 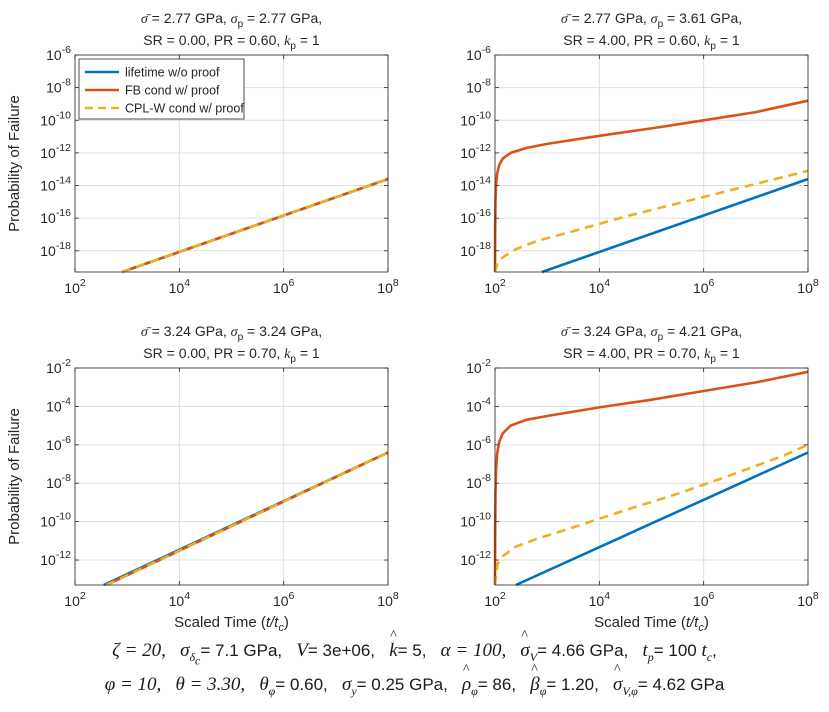 What do you see at coordinates (301, 684) in the screenshot?
I see `theta-phi-value: = 0.60,` at bounding box center [301, 684].